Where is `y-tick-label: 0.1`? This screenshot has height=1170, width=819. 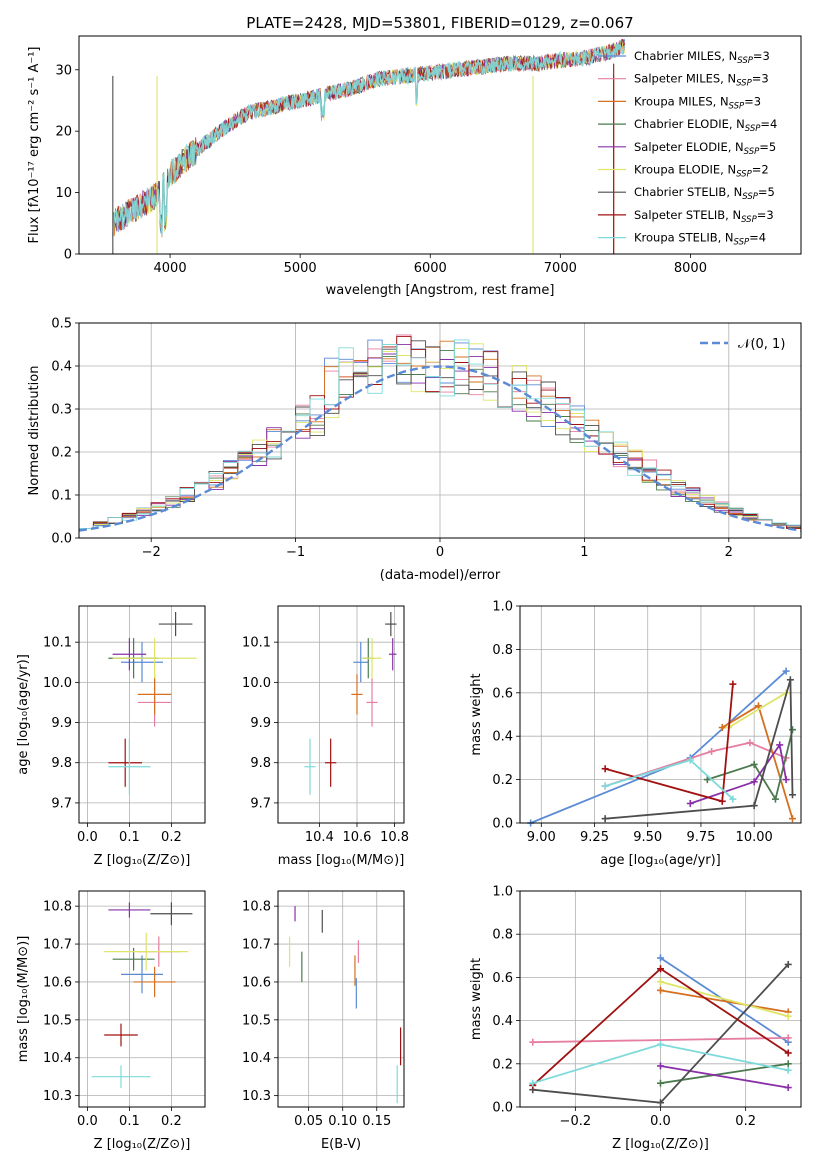 y-tick-label: 0.1 is located at coordinates (61, 496).